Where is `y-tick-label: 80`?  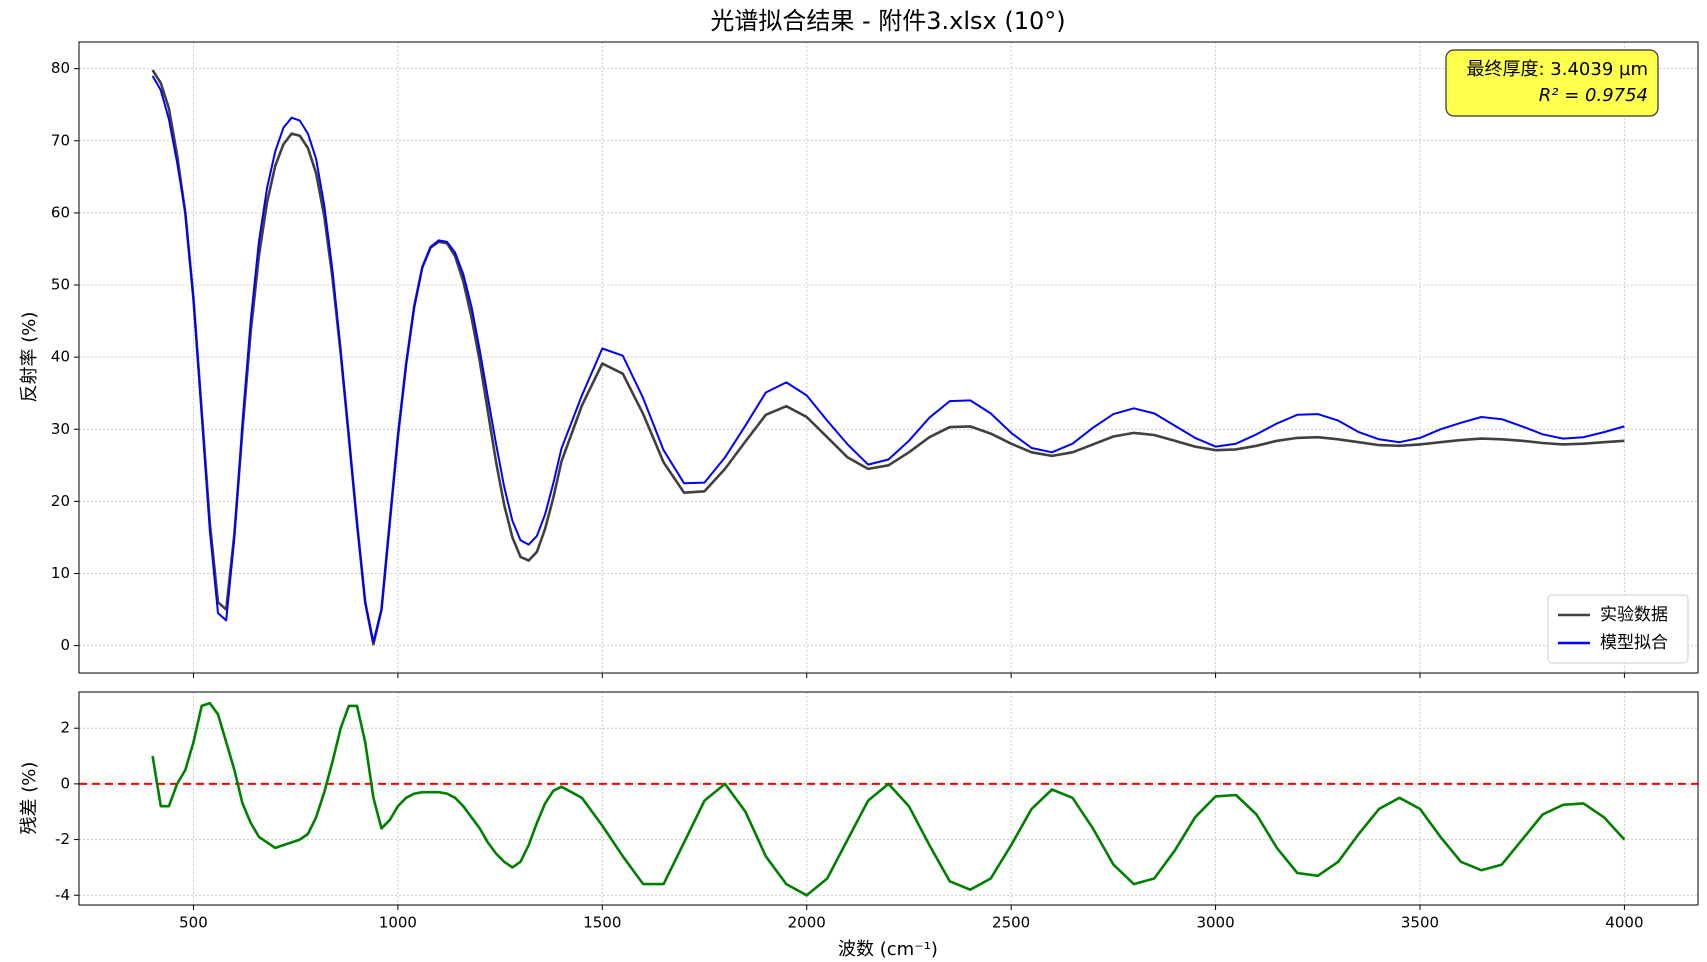
y-tick-label: 80 is located at coordinates (60, 68).